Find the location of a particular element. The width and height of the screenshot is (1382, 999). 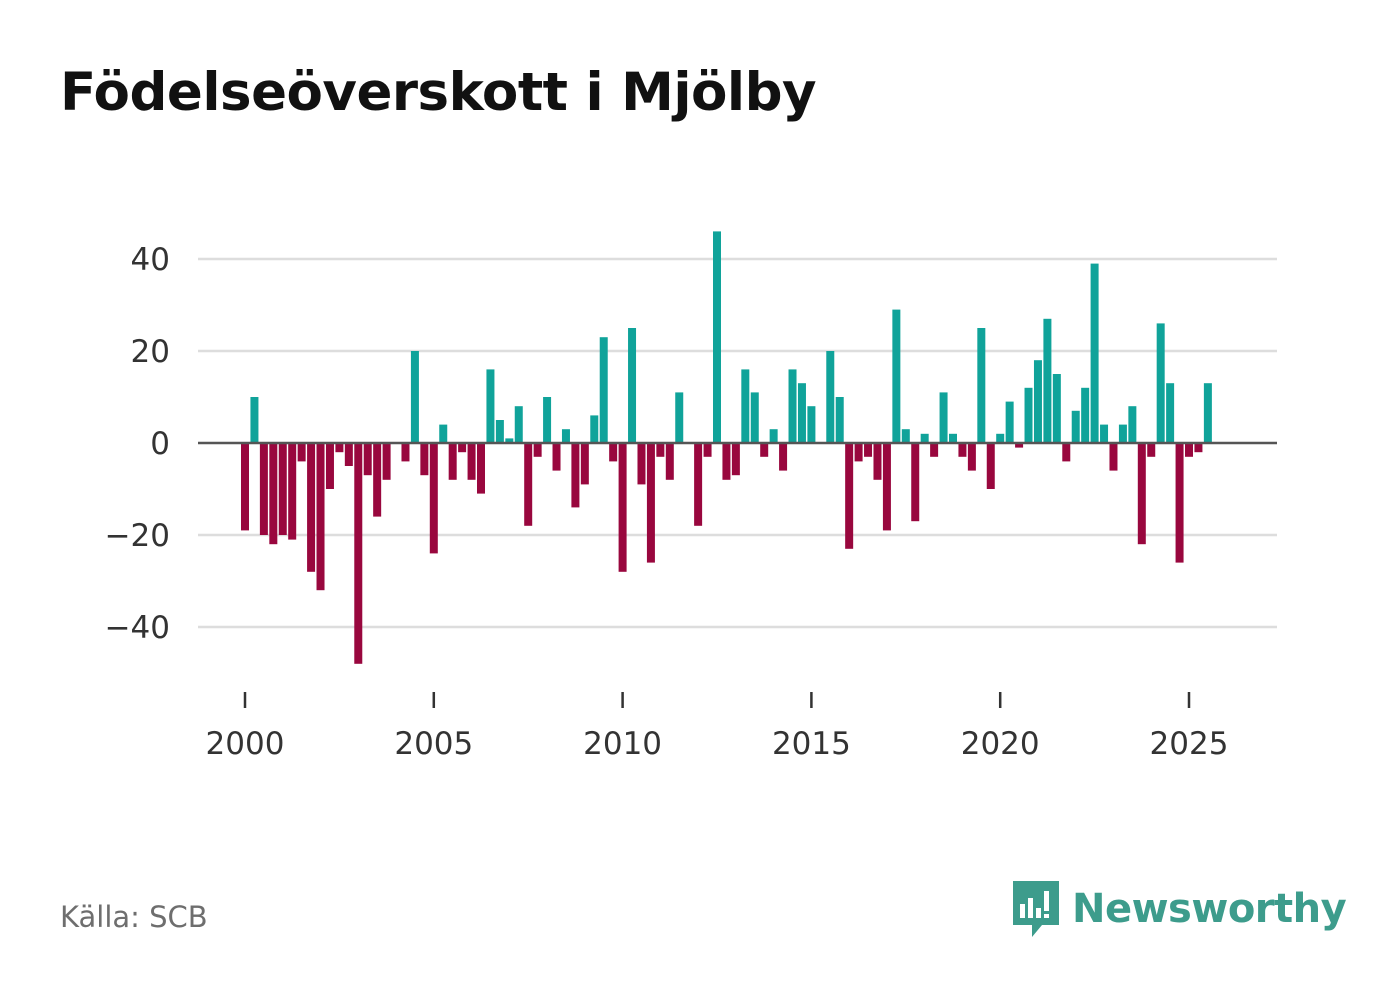

x-axis-layer: 2000 2005 2010 2015 2020 2025 is located at coordinates (717, 727).